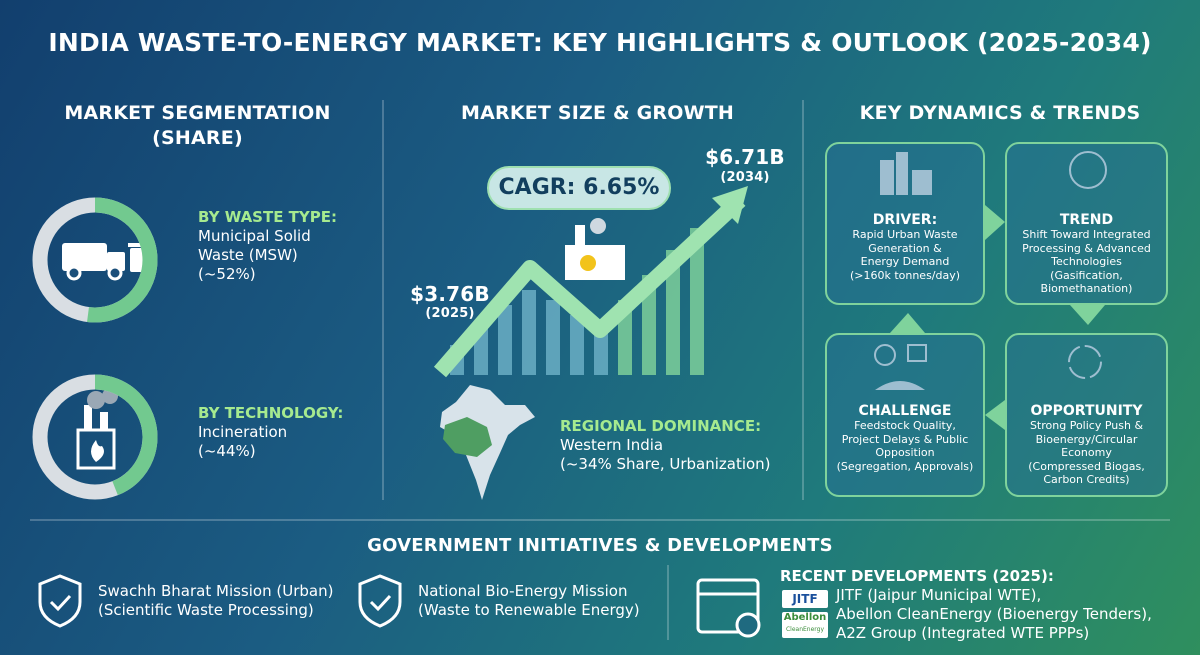  I want to click on end-value: $6.71B, so click(745, 157).